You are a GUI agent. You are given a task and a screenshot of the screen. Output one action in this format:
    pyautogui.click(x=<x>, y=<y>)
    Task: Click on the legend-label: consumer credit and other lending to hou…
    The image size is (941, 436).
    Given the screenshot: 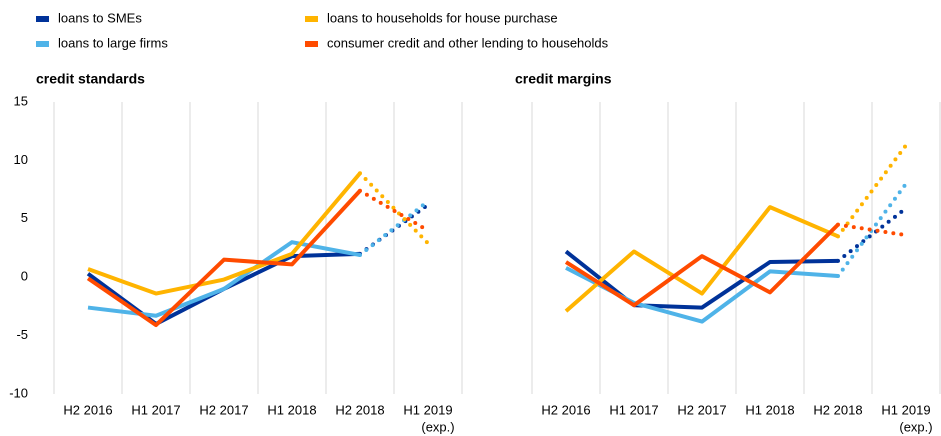 What is the action you would take?
    pyautogui.click(x=468, y=42)
    